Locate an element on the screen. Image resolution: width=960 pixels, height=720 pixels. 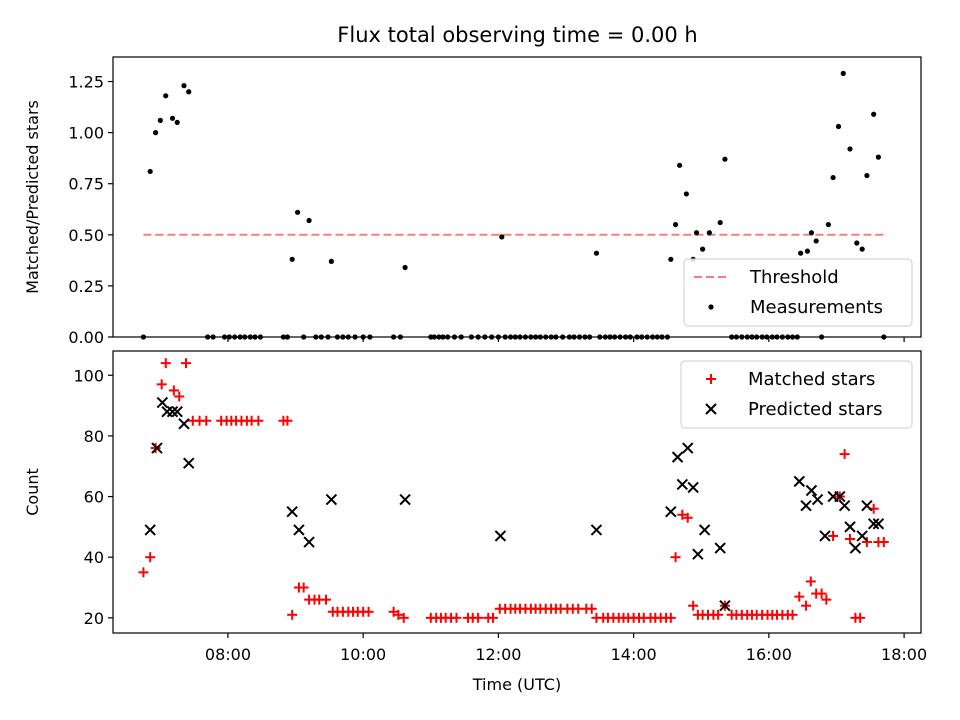
legend-matched-label: Matched stars is located at coordinates (811, 379).